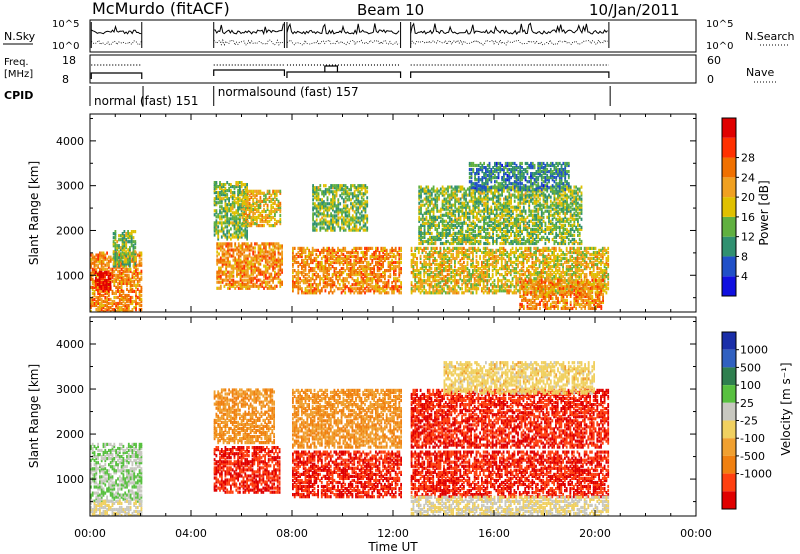 Image resolution: width=800 pixels, height=554 pixels. Describe the element at coordinates (16, 62) in the screenshot. I see `freq-label: Freq.` at that location.